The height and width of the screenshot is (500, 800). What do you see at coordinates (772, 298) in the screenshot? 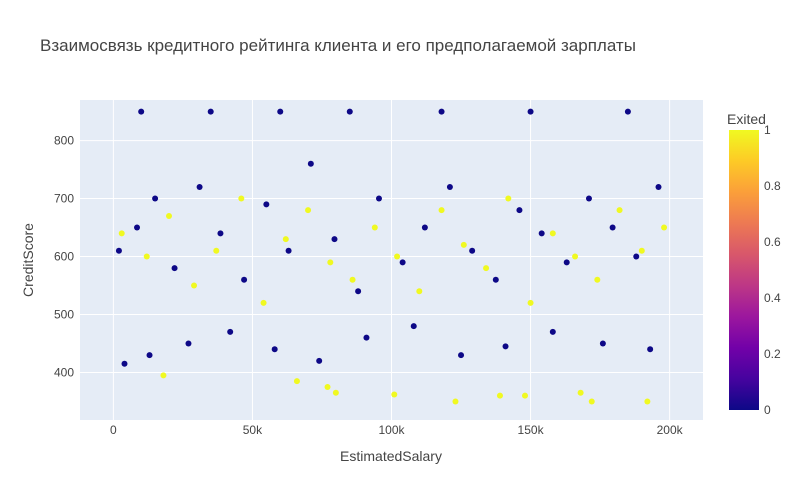
I see `colorbar-tick-label: 0.4` at bounding box center [772, 298].